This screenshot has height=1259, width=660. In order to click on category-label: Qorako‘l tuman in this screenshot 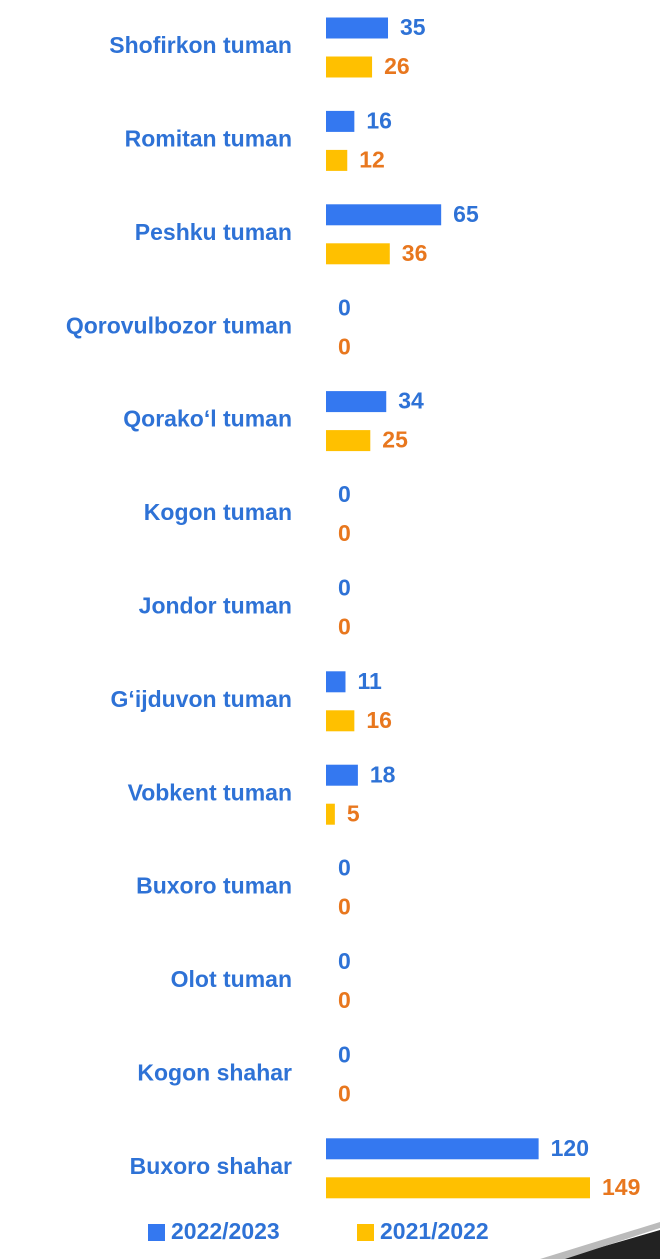, I will do `click(207, 419)`.